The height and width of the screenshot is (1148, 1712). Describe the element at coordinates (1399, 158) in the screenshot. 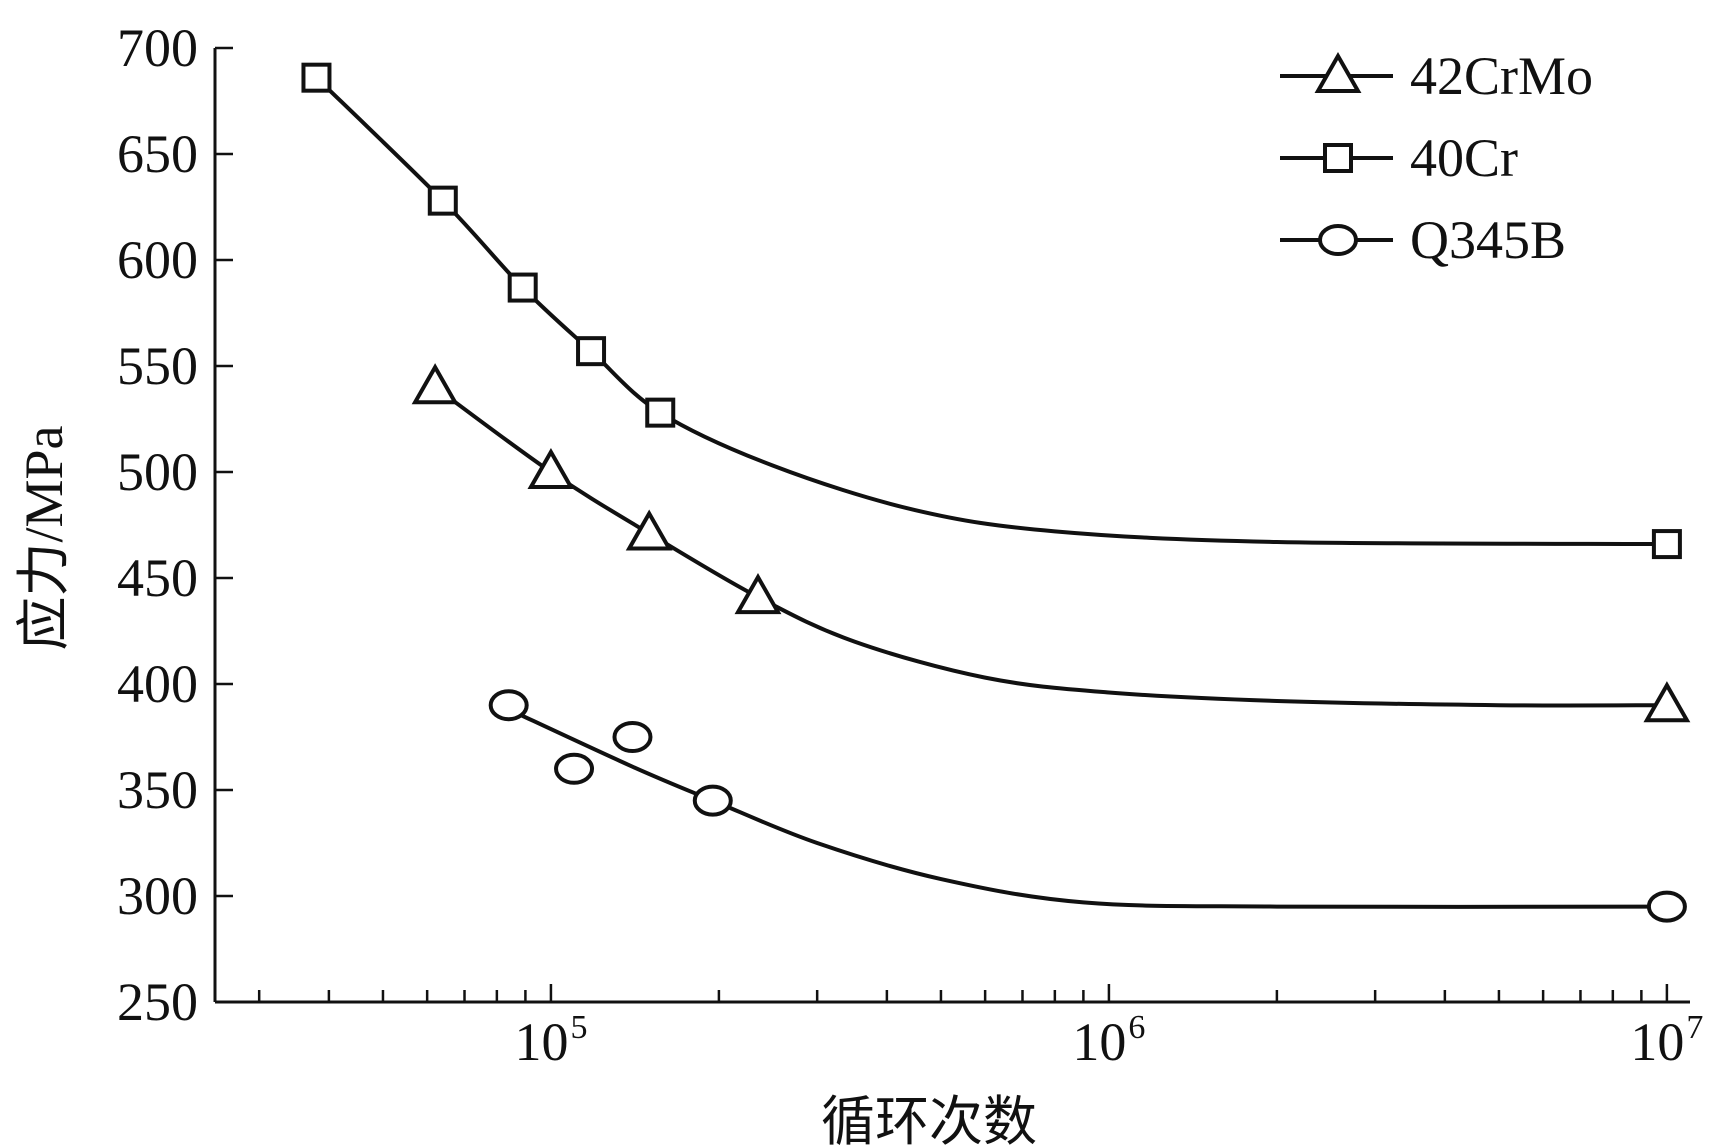

I see `legend-item-40cr: 40Cr` at that location.